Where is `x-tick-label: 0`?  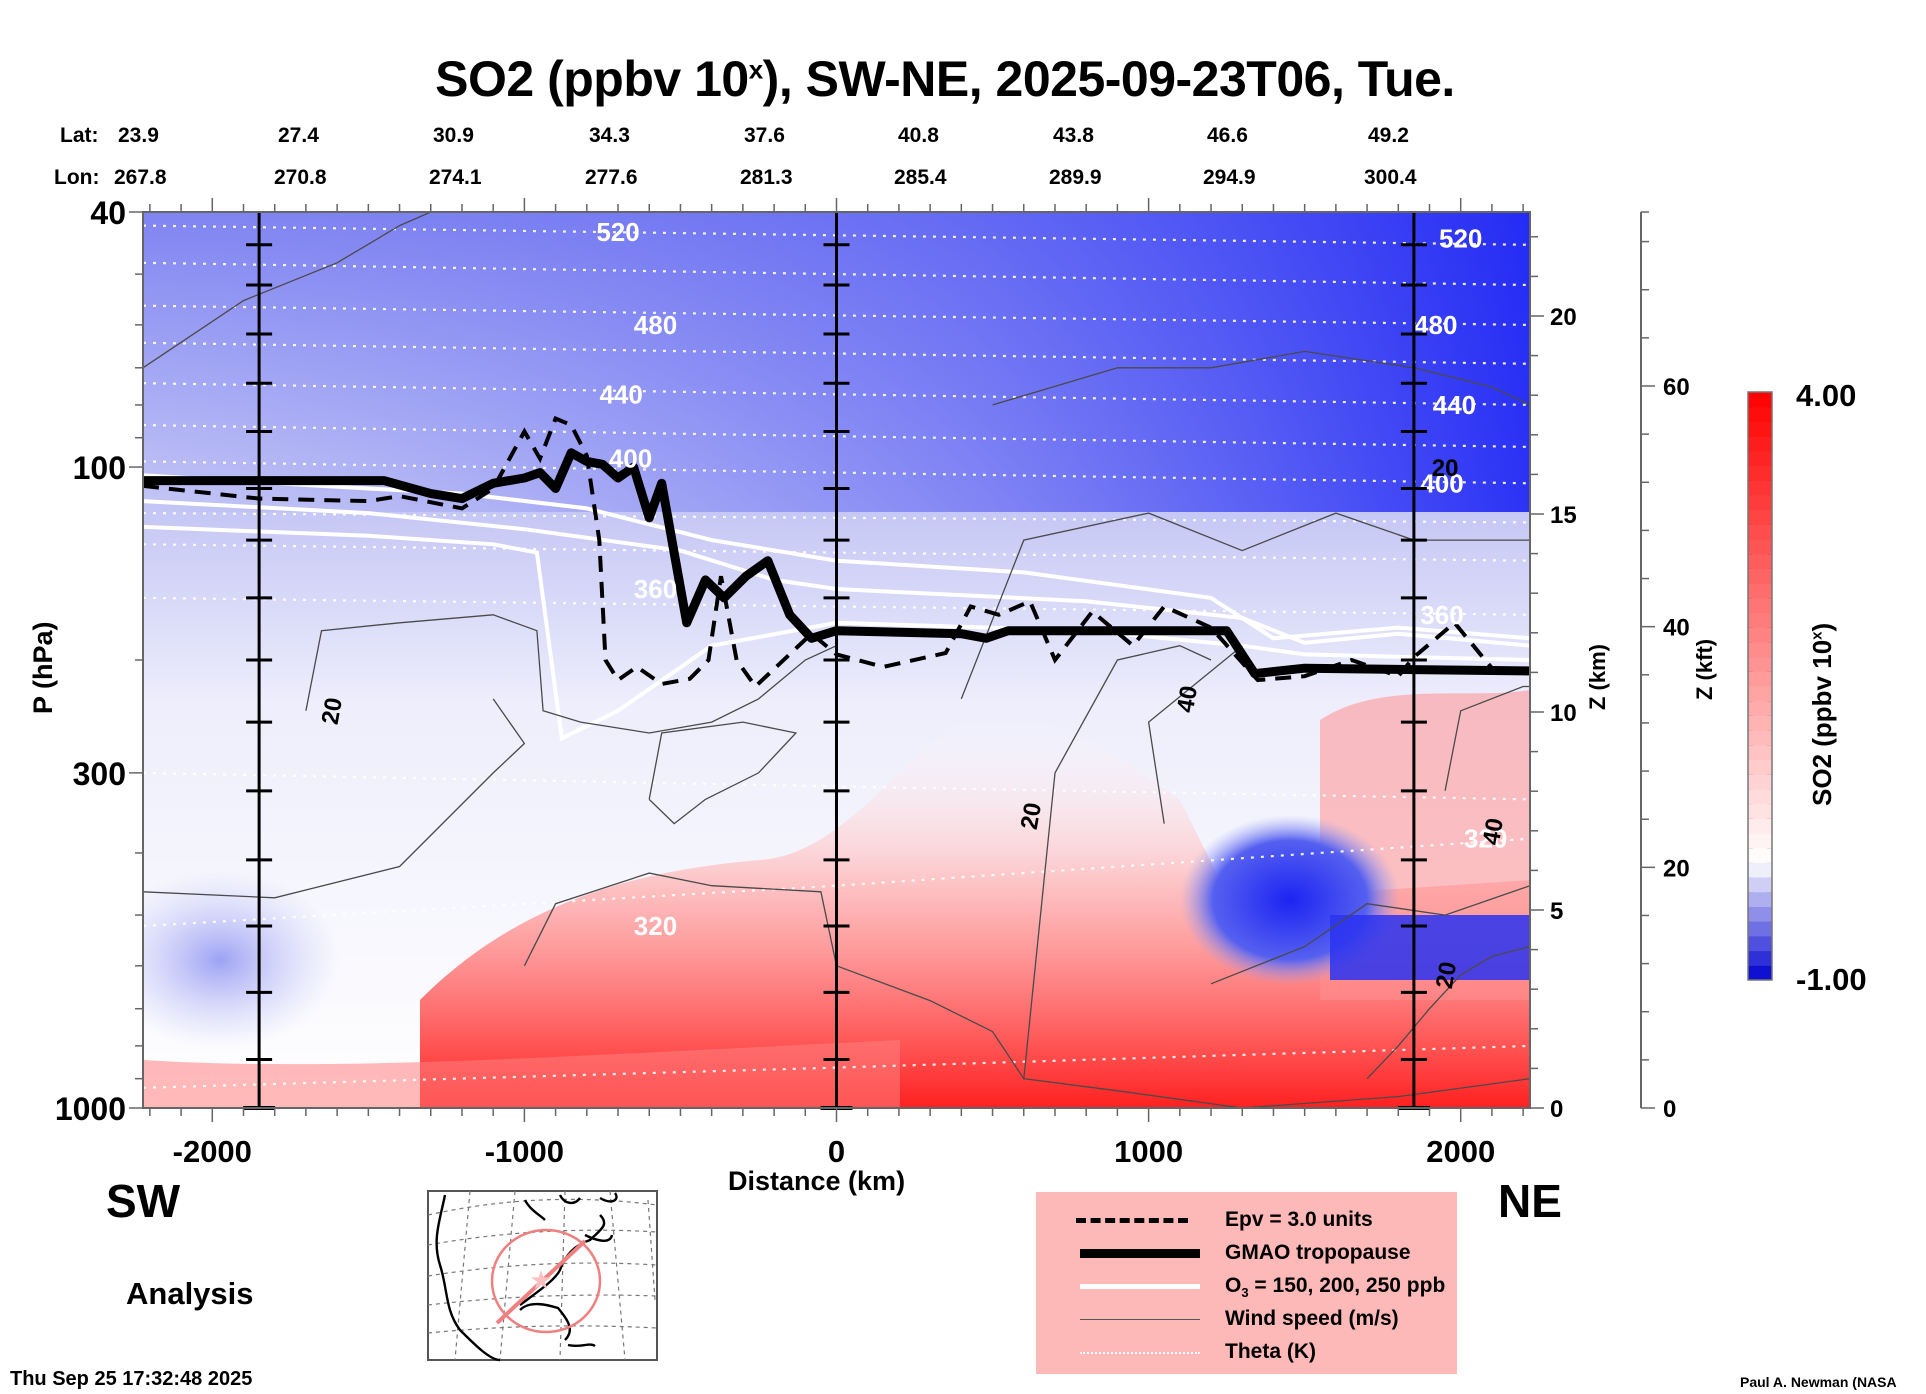
x-tick-label: 0 is located at coordinates (836, 1151).